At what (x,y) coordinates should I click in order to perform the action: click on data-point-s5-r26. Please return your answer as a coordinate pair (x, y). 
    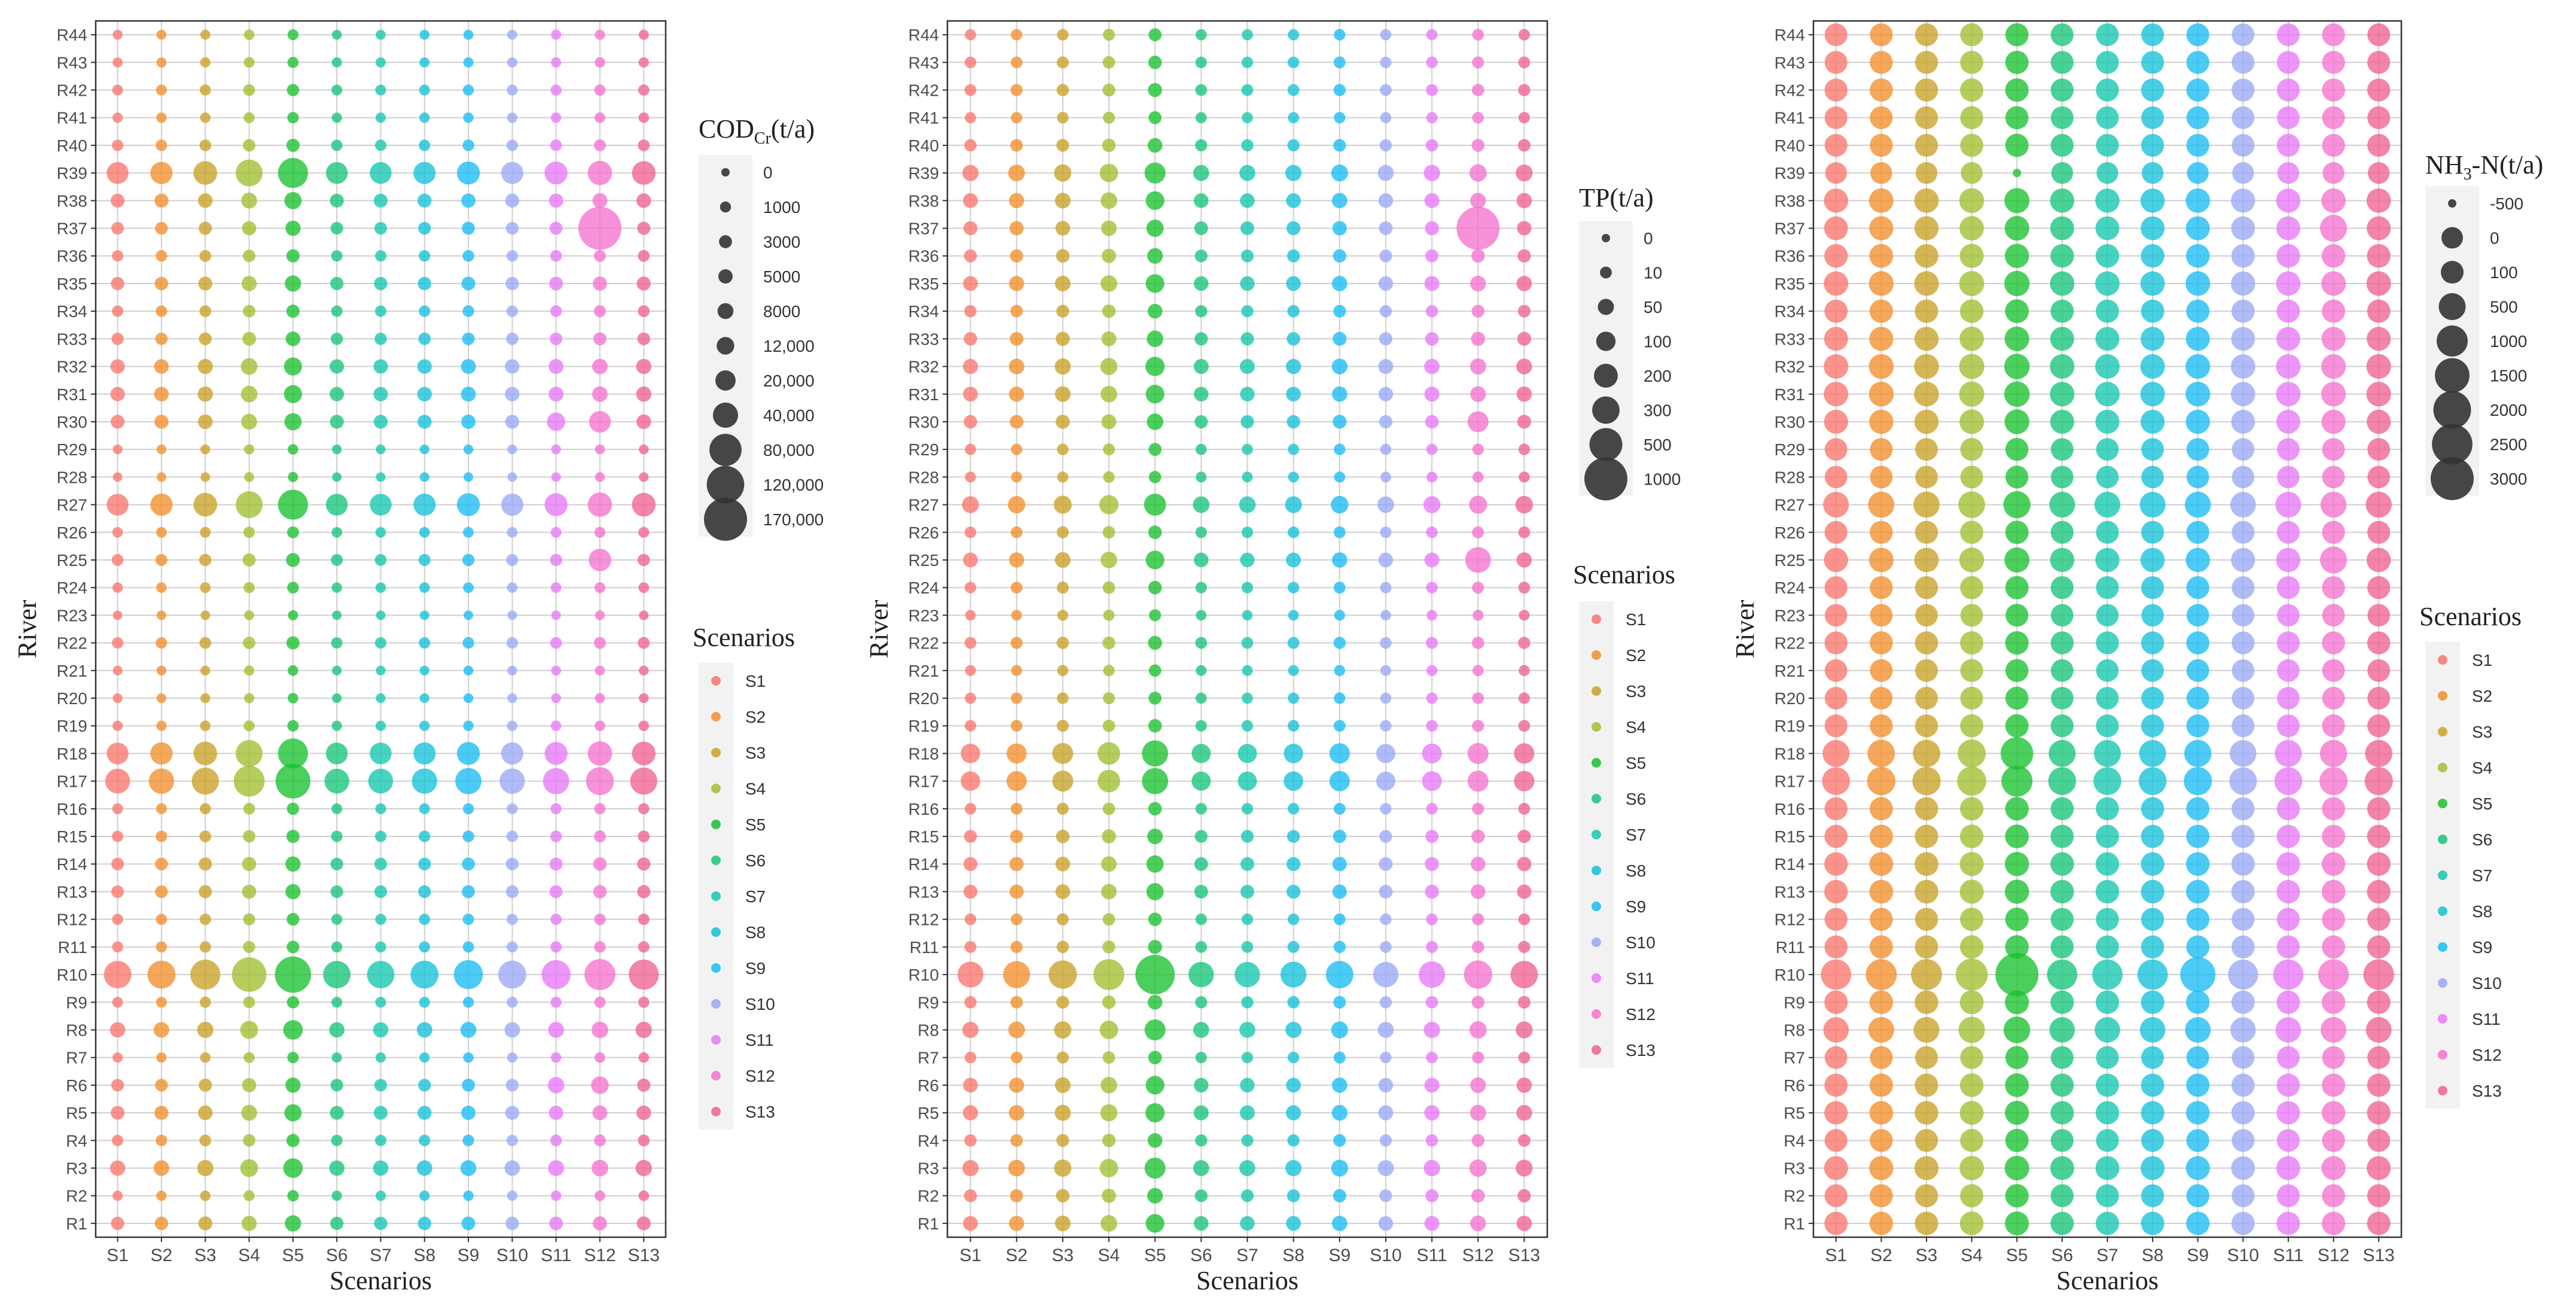
    Looking at the image, I should click on (1155, 532).